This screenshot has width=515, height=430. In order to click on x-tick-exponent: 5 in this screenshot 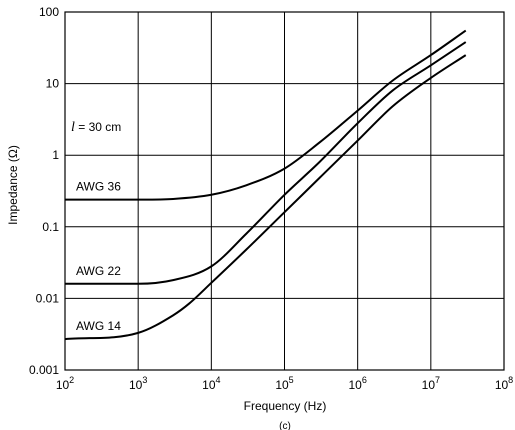, I will do `click(291, 380)`.